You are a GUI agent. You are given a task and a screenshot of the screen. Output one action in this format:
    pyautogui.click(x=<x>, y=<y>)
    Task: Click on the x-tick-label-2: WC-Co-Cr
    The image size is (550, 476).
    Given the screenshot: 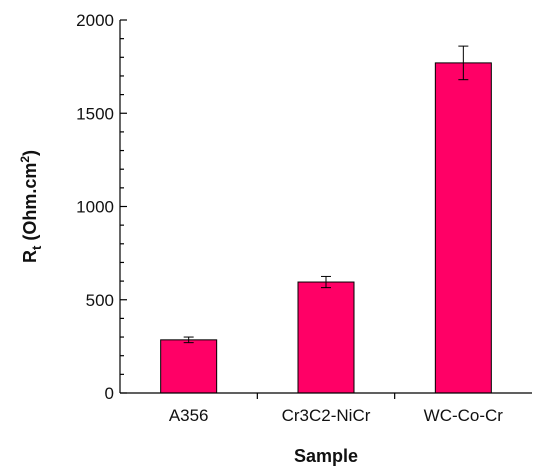 What is the action you would take?
    pyautogui.click(x=464, y=415)
    